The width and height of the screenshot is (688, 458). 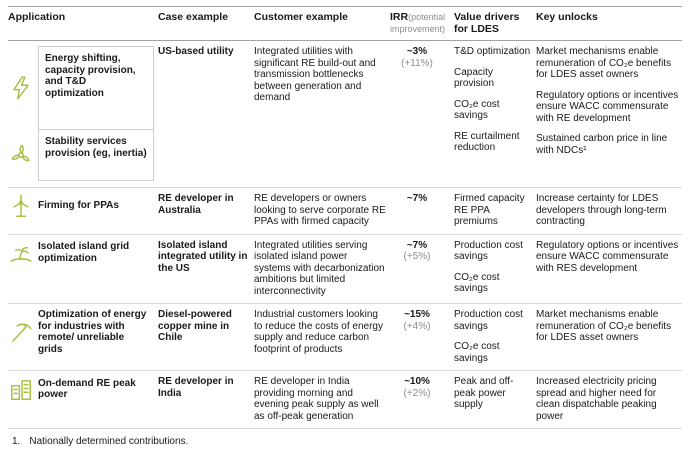 What do you see at coordinates (399, 17) in the screenshot?
I see `irr-header-label: IRR` at bounding box center [399, 17].